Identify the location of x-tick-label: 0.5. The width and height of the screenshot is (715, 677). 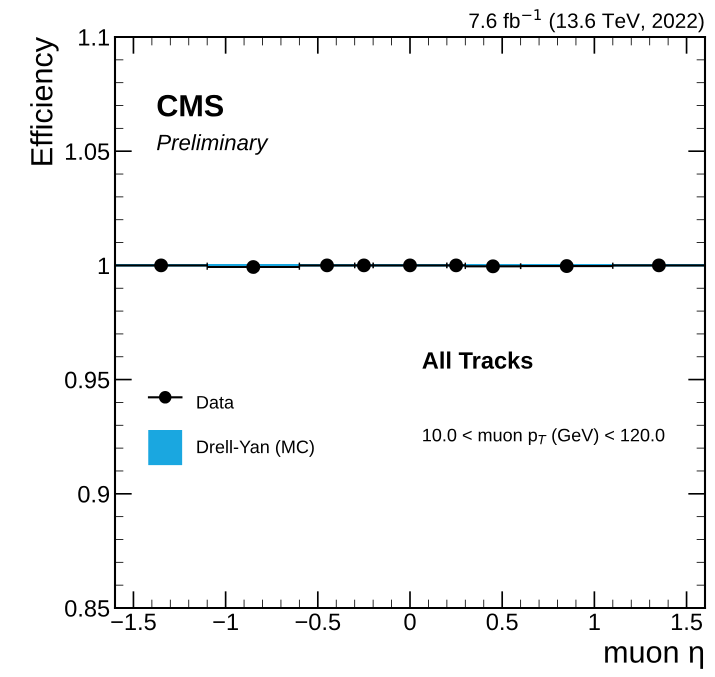
(502, 621).